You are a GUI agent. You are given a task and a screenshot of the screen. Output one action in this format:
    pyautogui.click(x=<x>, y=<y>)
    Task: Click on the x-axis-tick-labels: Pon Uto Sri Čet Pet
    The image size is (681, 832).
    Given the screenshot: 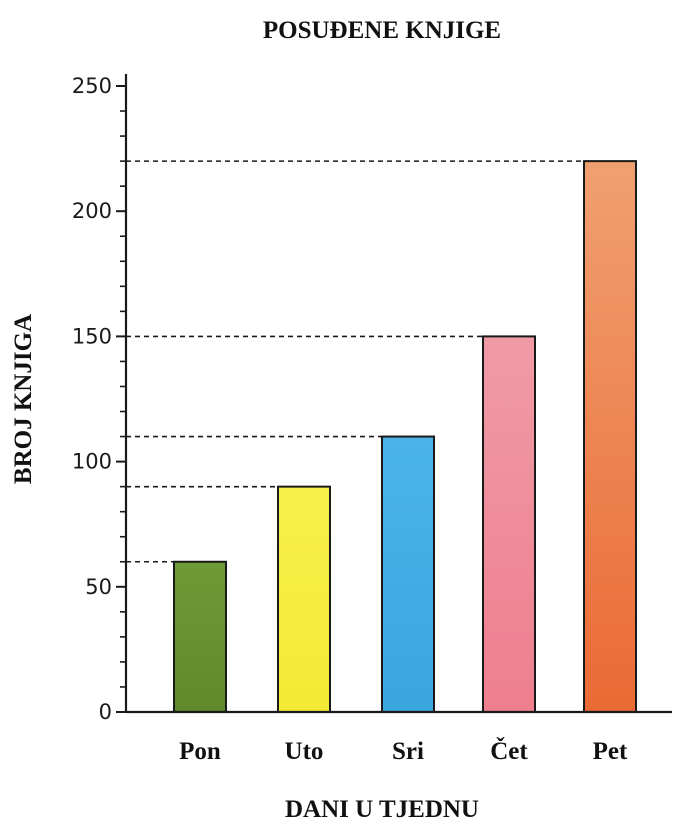 What is the action you would take?
    pyautogui.click(x=403, y=750)
    